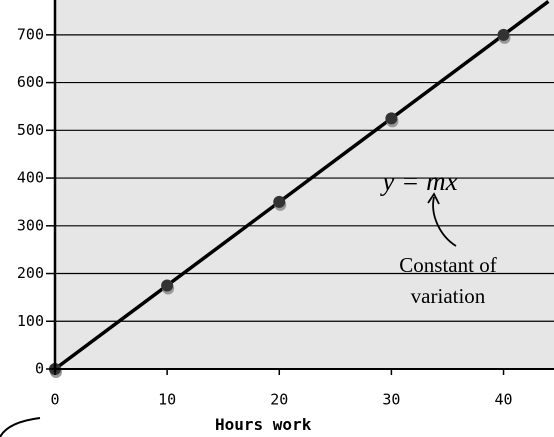 This screenshot has width=554, height=437. What do you see at coordinates (39, 369) in the screenshot?
I see `y-tick-label: 0` at bounding box center [39, 369].